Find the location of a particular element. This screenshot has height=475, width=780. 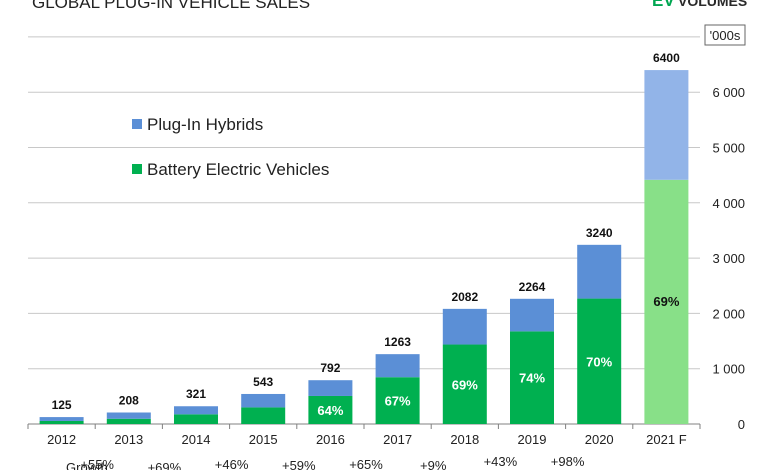

bar-phev-2016 is located at coordinates (330, 388).